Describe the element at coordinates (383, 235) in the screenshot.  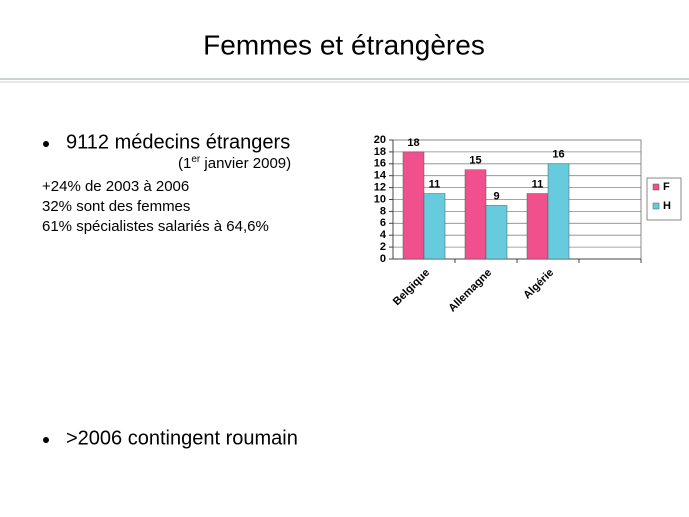
I see `y-tick-label: 4` at that location.